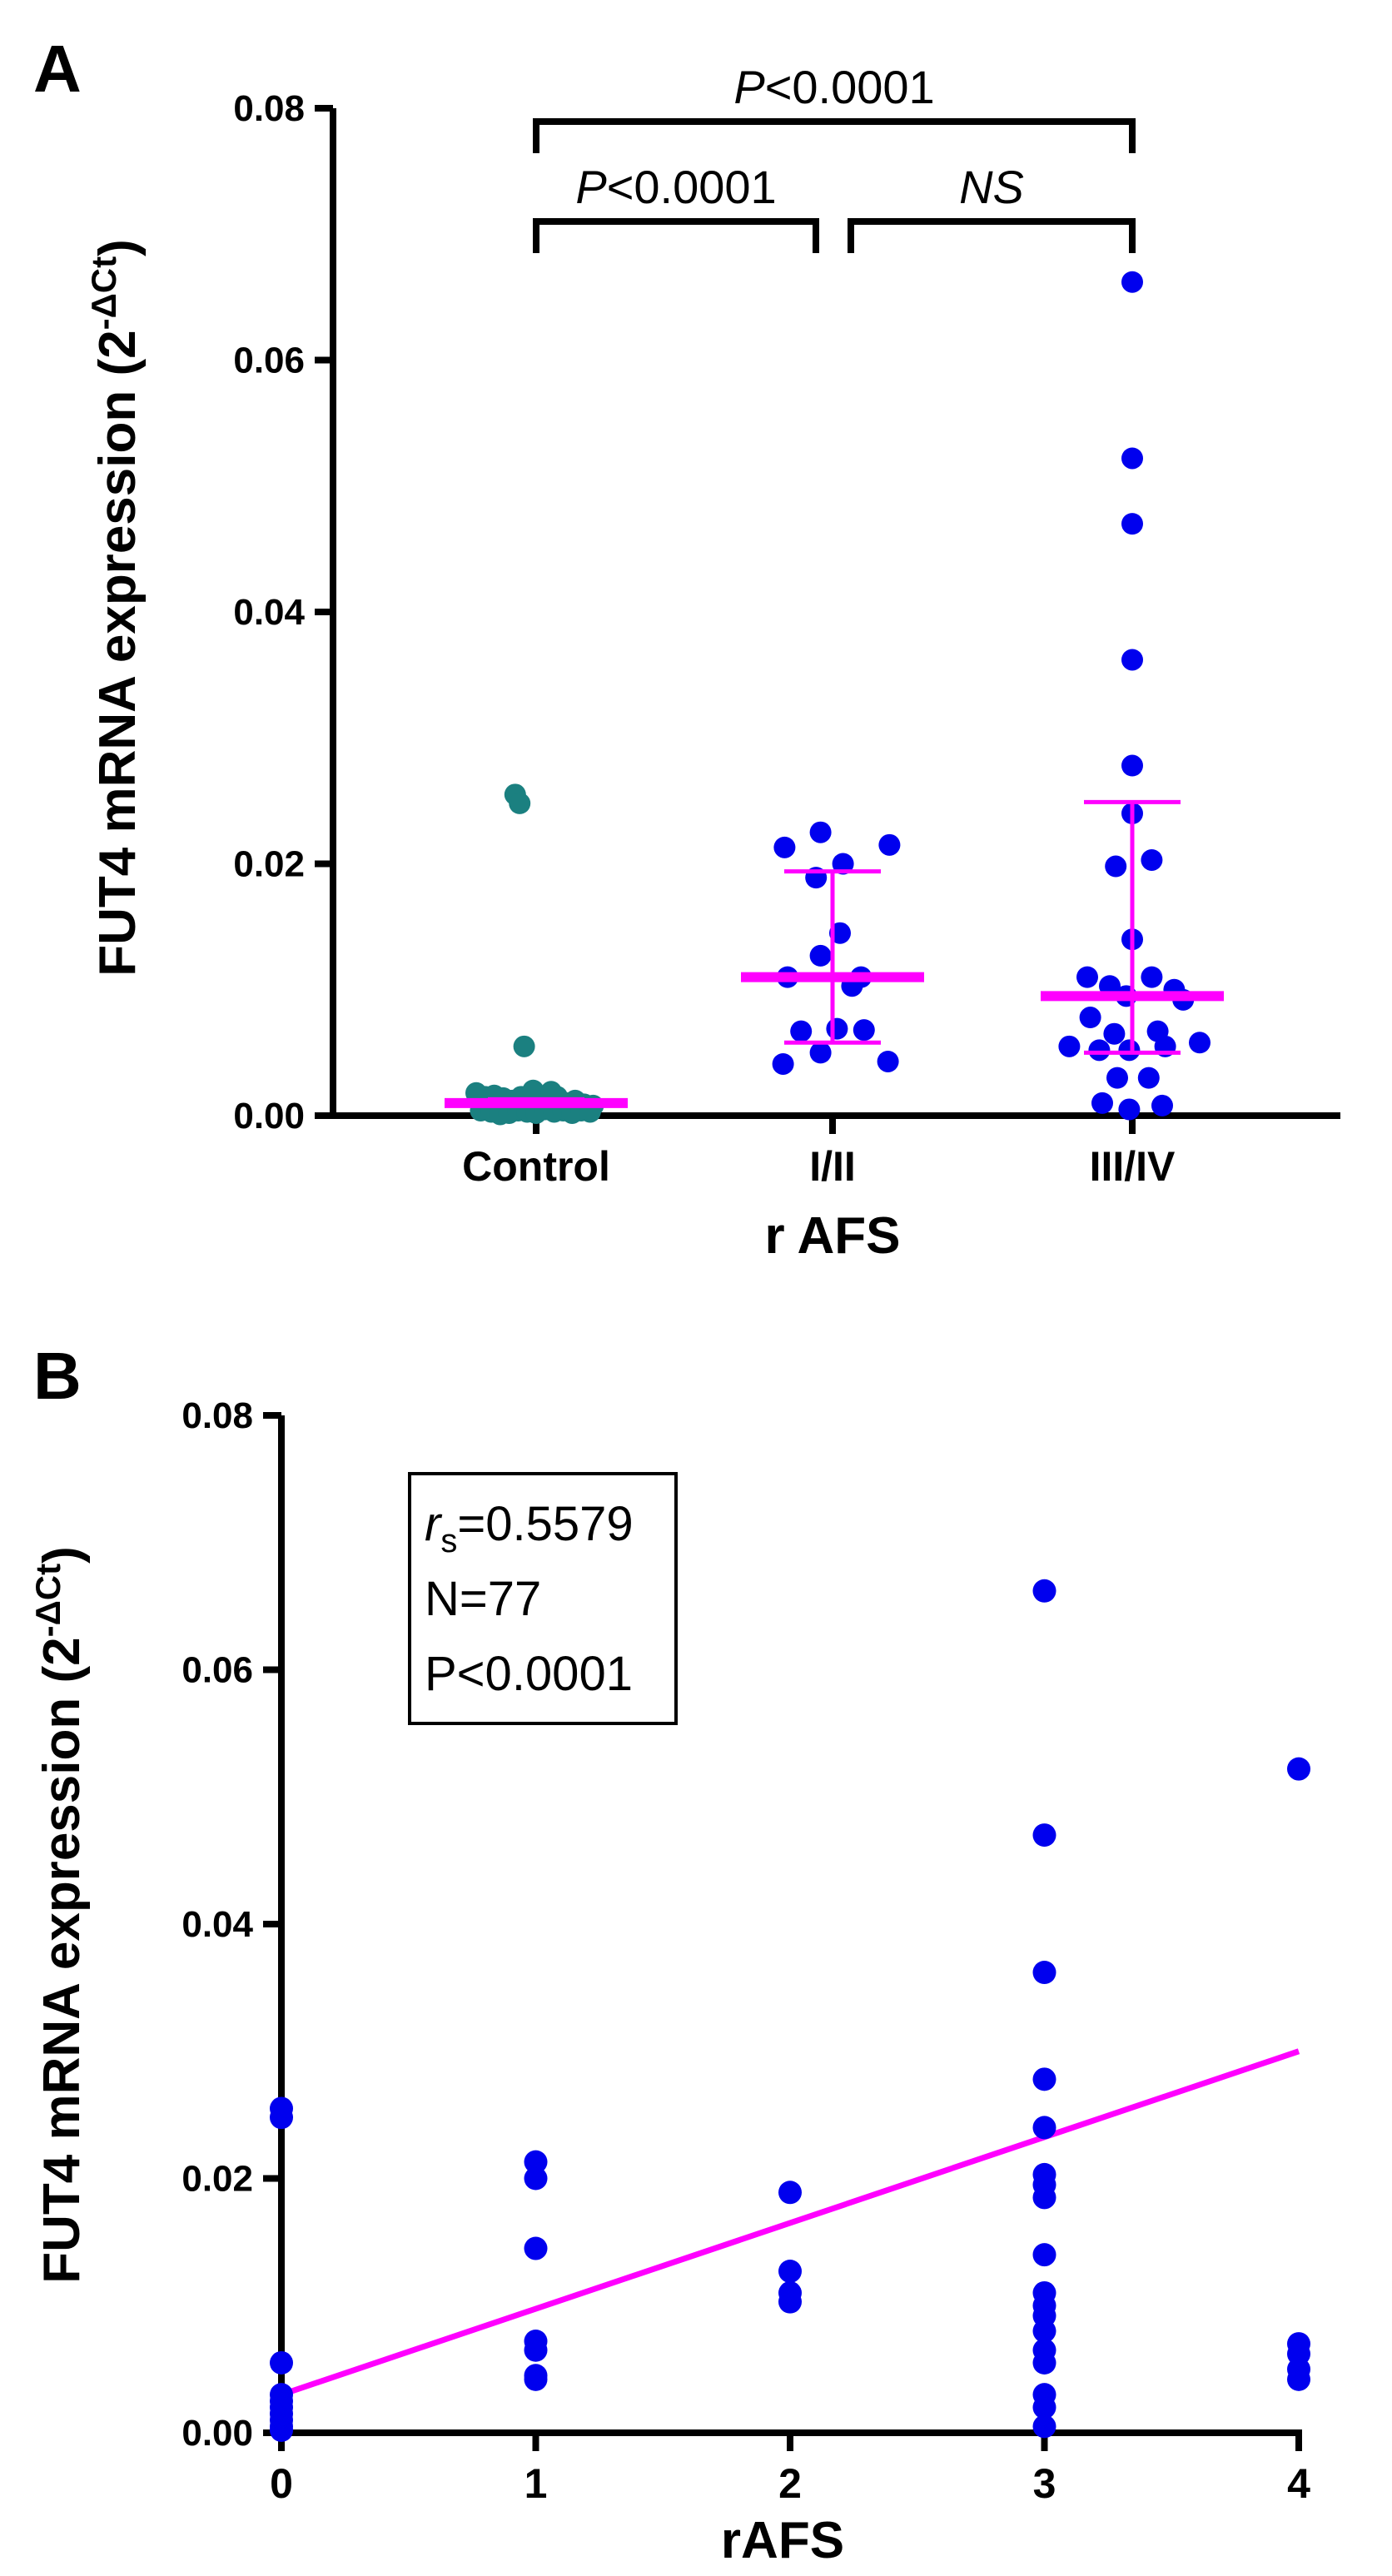  Describe the element at coordinates (536, 1166) in the screenshot. I see `x-tick-label: Control` at that location.